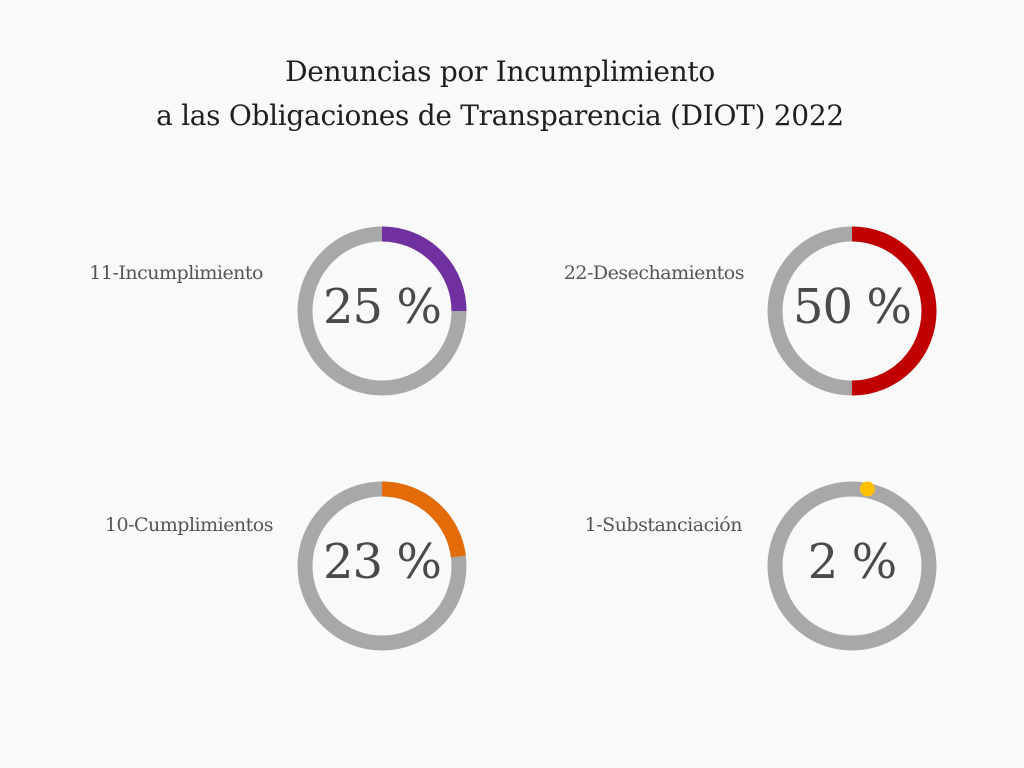 This screenshot has height=768, width=1024. What do you see at coordinates (500, 71) in the screenshot?
I see `chart-title-line-1: Denuncias por Incumplimiento` at bounding box center [500, 71].